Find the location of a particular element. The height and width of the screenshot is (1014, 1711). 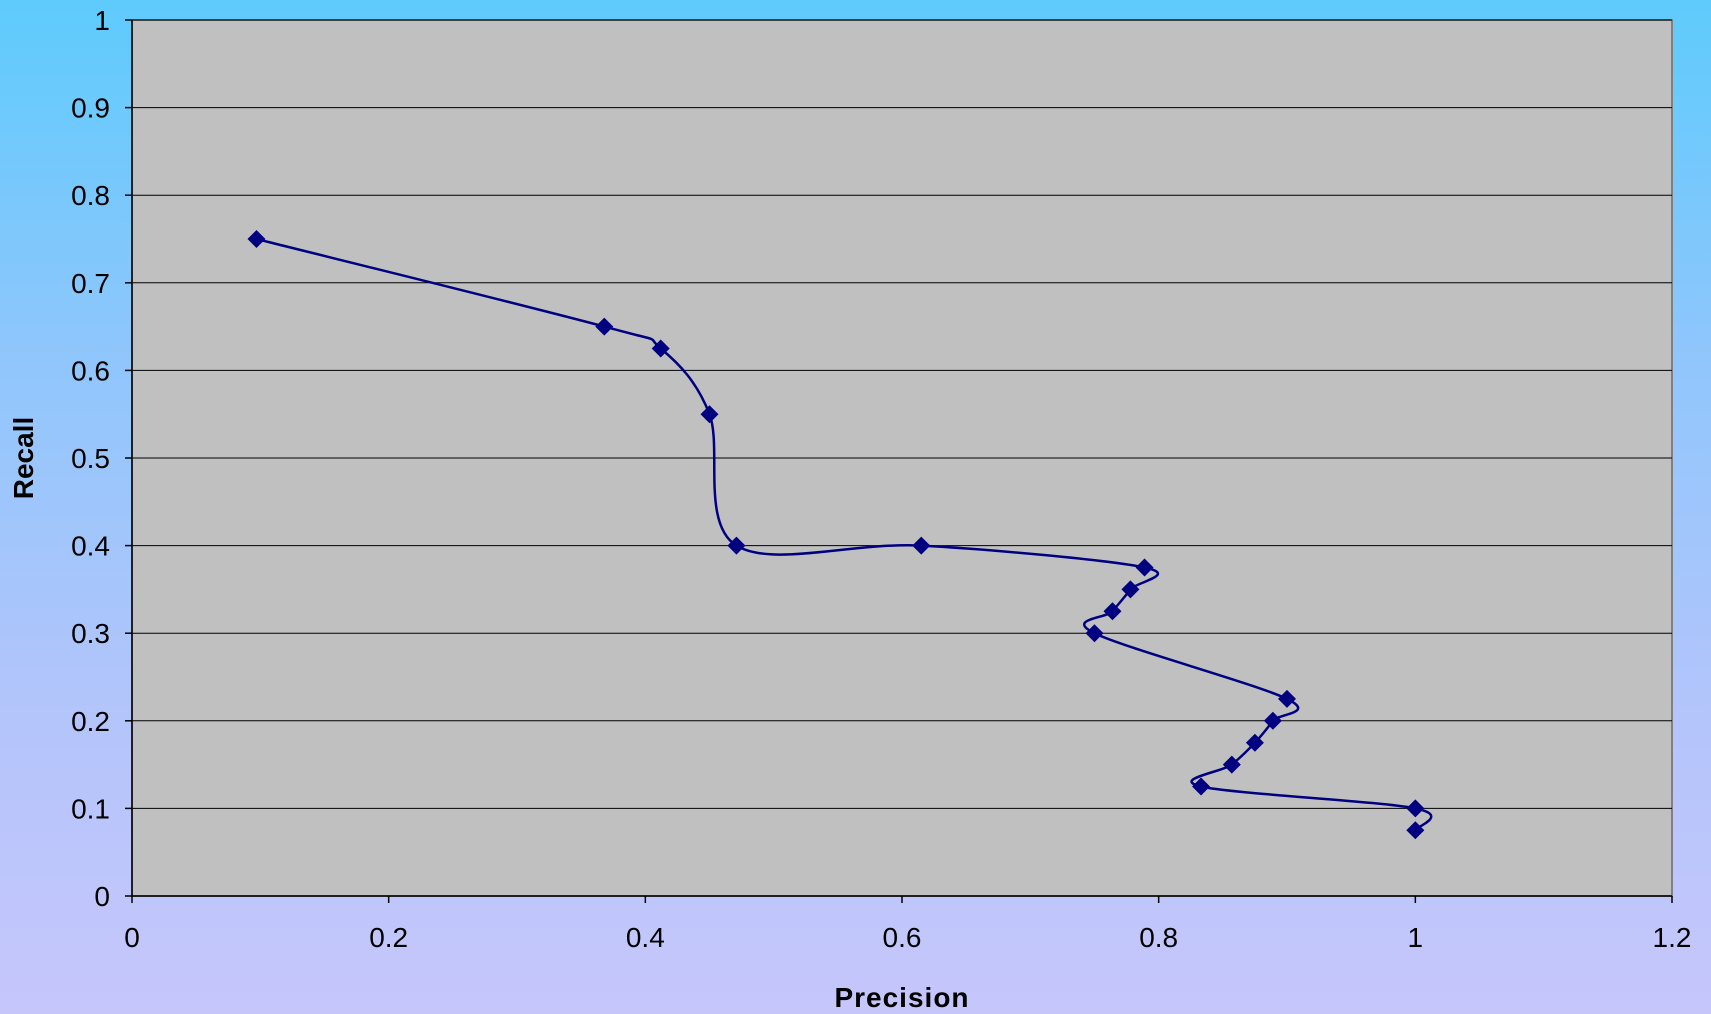

x-tick-label: 0.2 is located at coordinates (388, 937).